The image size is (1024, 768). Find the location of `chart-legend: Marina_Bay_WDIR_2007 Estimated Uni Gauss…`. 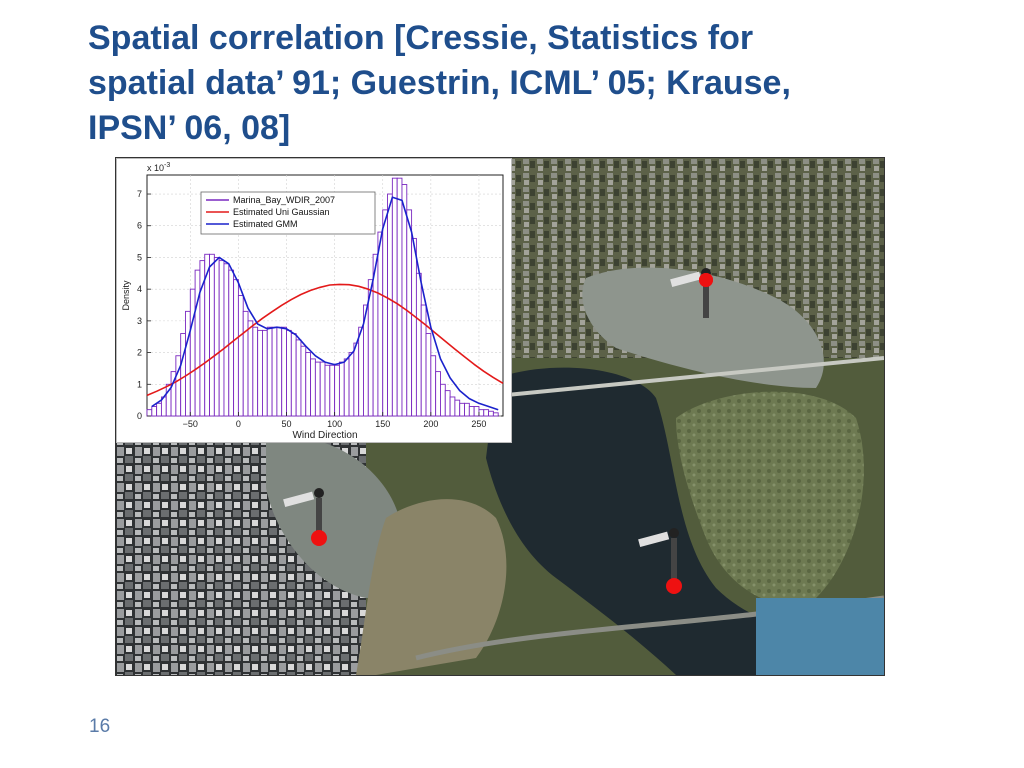

chart-legend: Marina_Bay_WDIR_2007 Estimated Uni Gauss… is located at coordinates (288, 213).